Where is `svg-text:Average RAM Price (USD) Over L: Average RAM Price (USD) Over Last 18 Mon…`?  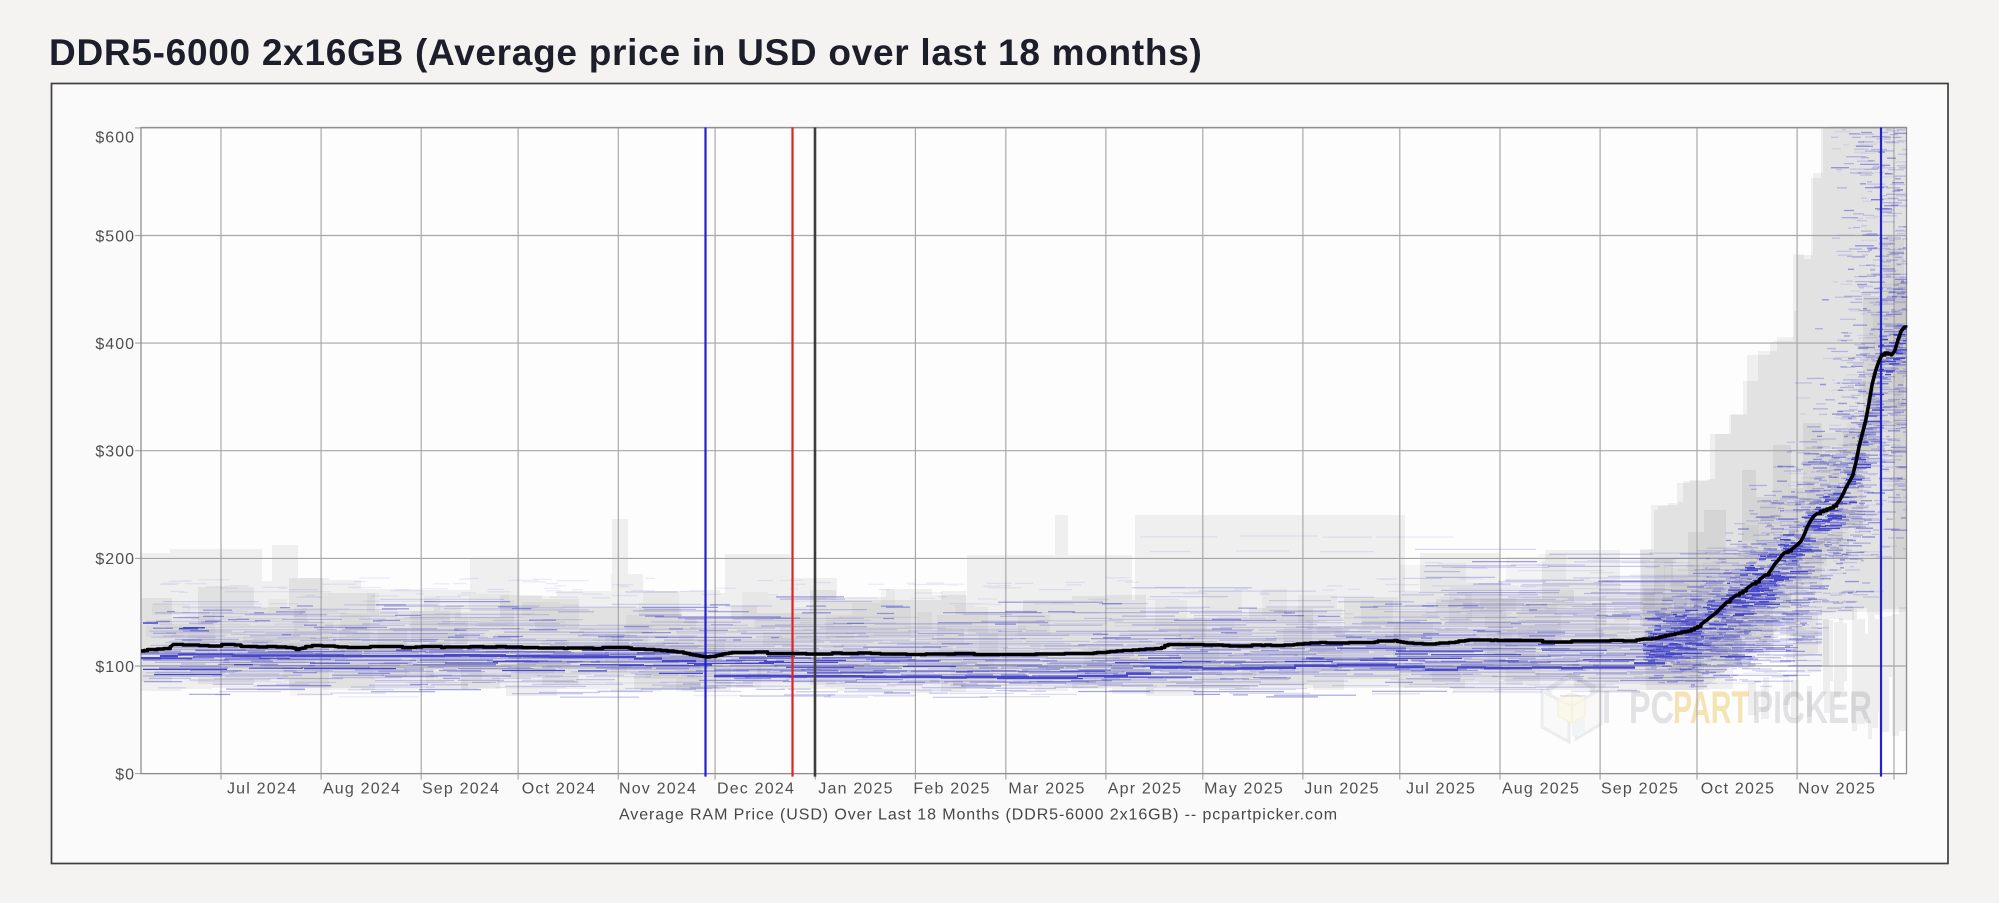 svg-text:Average RAM Price (USD) Over L: Average RAM Price (USD) Over Last 18 Mon… is located at coordinates (978, 815).